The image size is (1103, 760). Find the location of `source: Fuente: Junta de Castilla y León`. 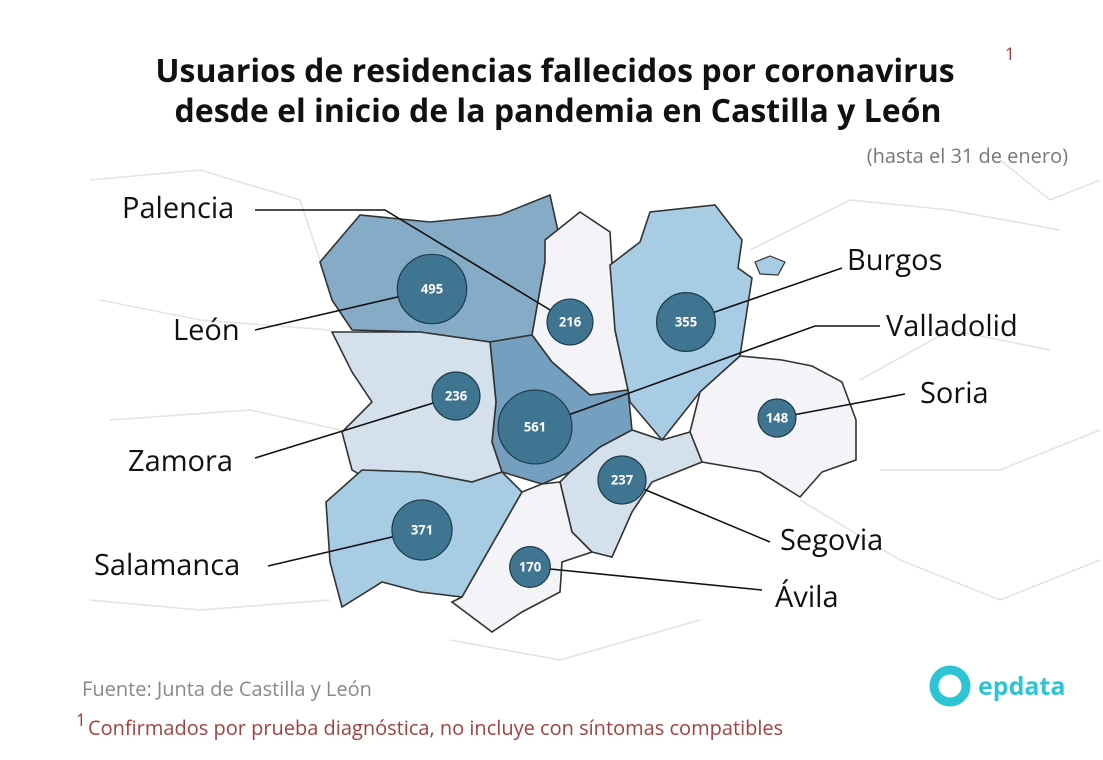

source: Fuente: Junta de Castilla y León is located at coordinates (227, 688).